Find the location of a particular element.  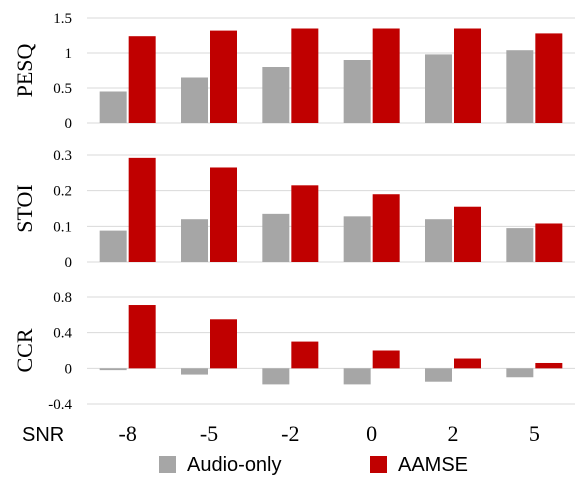

y-tick-label: 1 is located at coordinates (69, 54).